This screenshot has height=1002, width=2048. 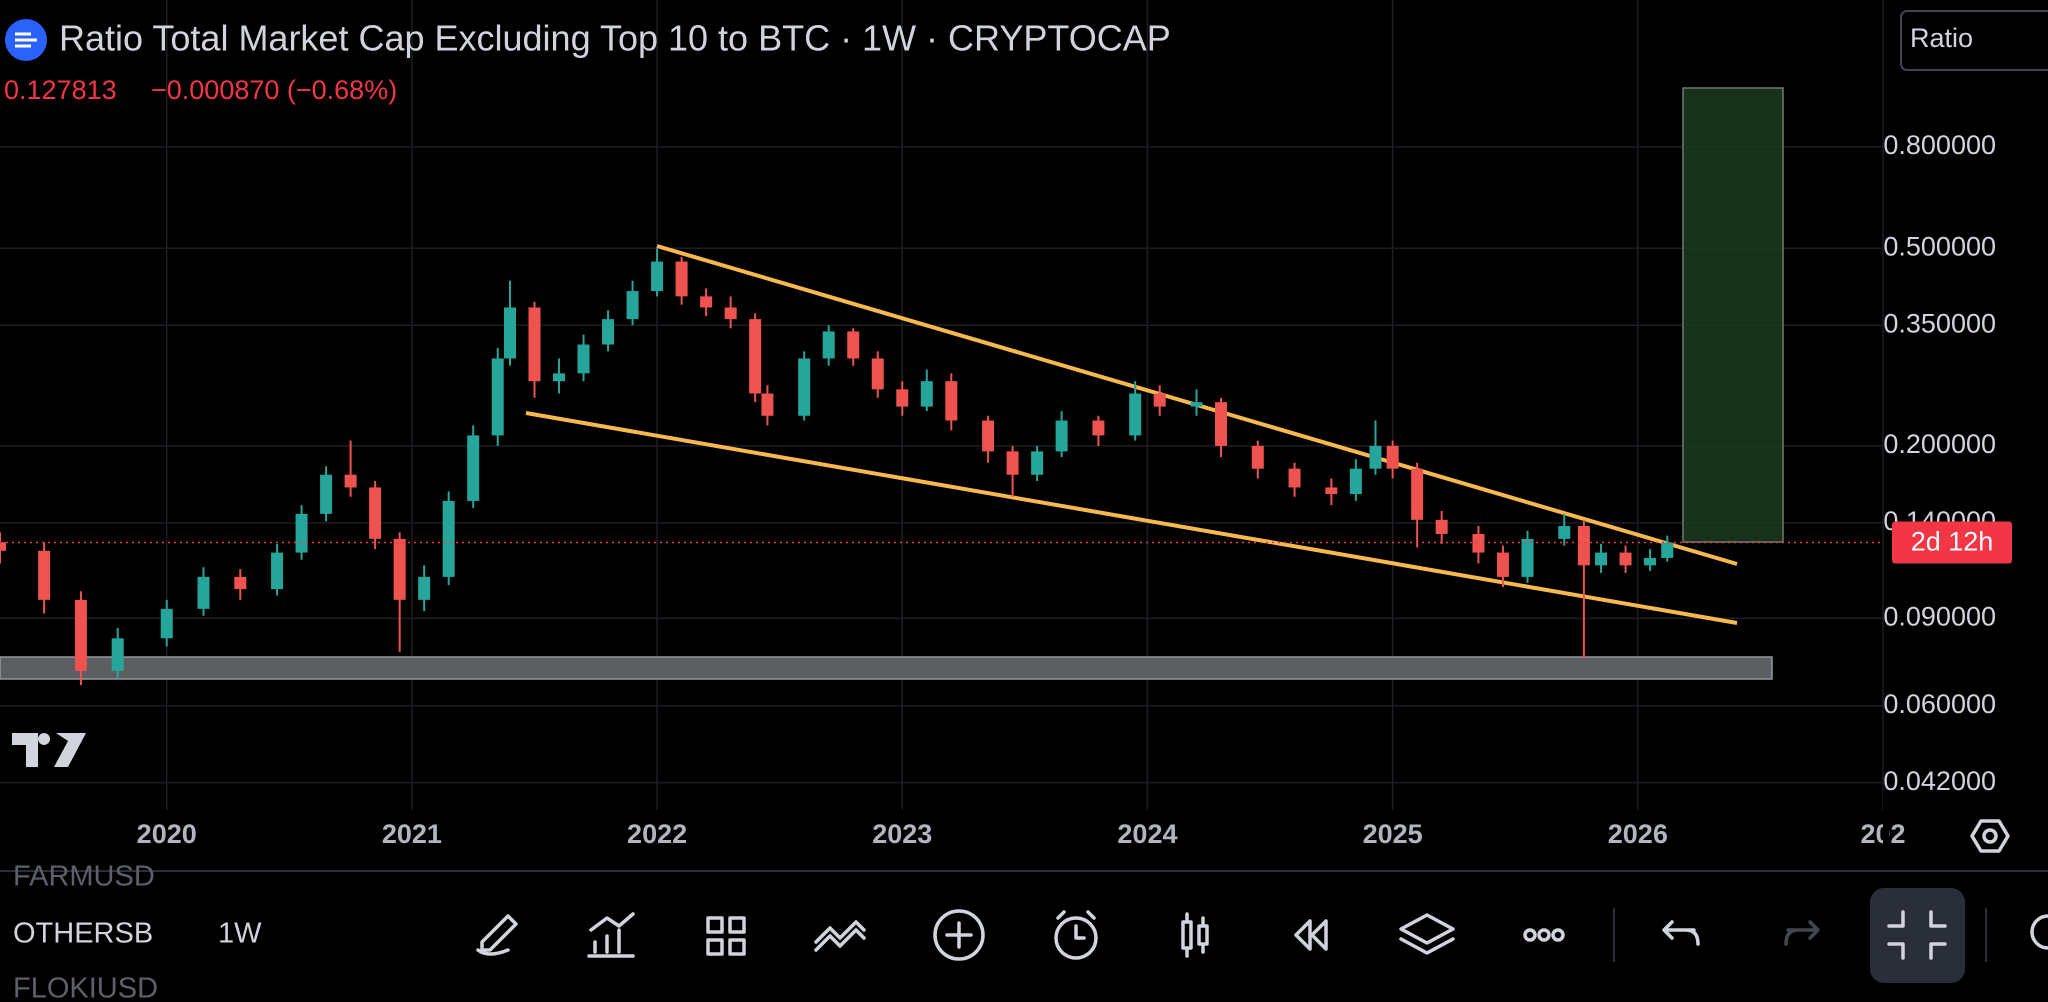 I want to click on y-tick-label: 0.500000, so click(x=1939, y=246).